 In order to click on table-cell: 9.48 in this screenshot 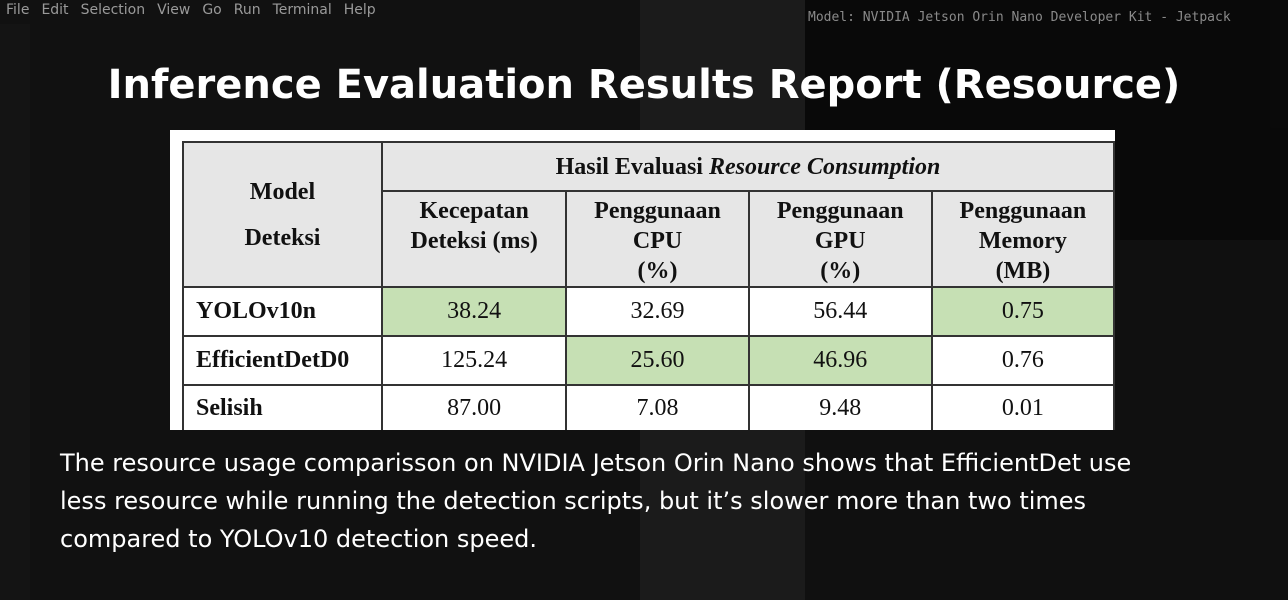, I will do `click(840, 407)`.